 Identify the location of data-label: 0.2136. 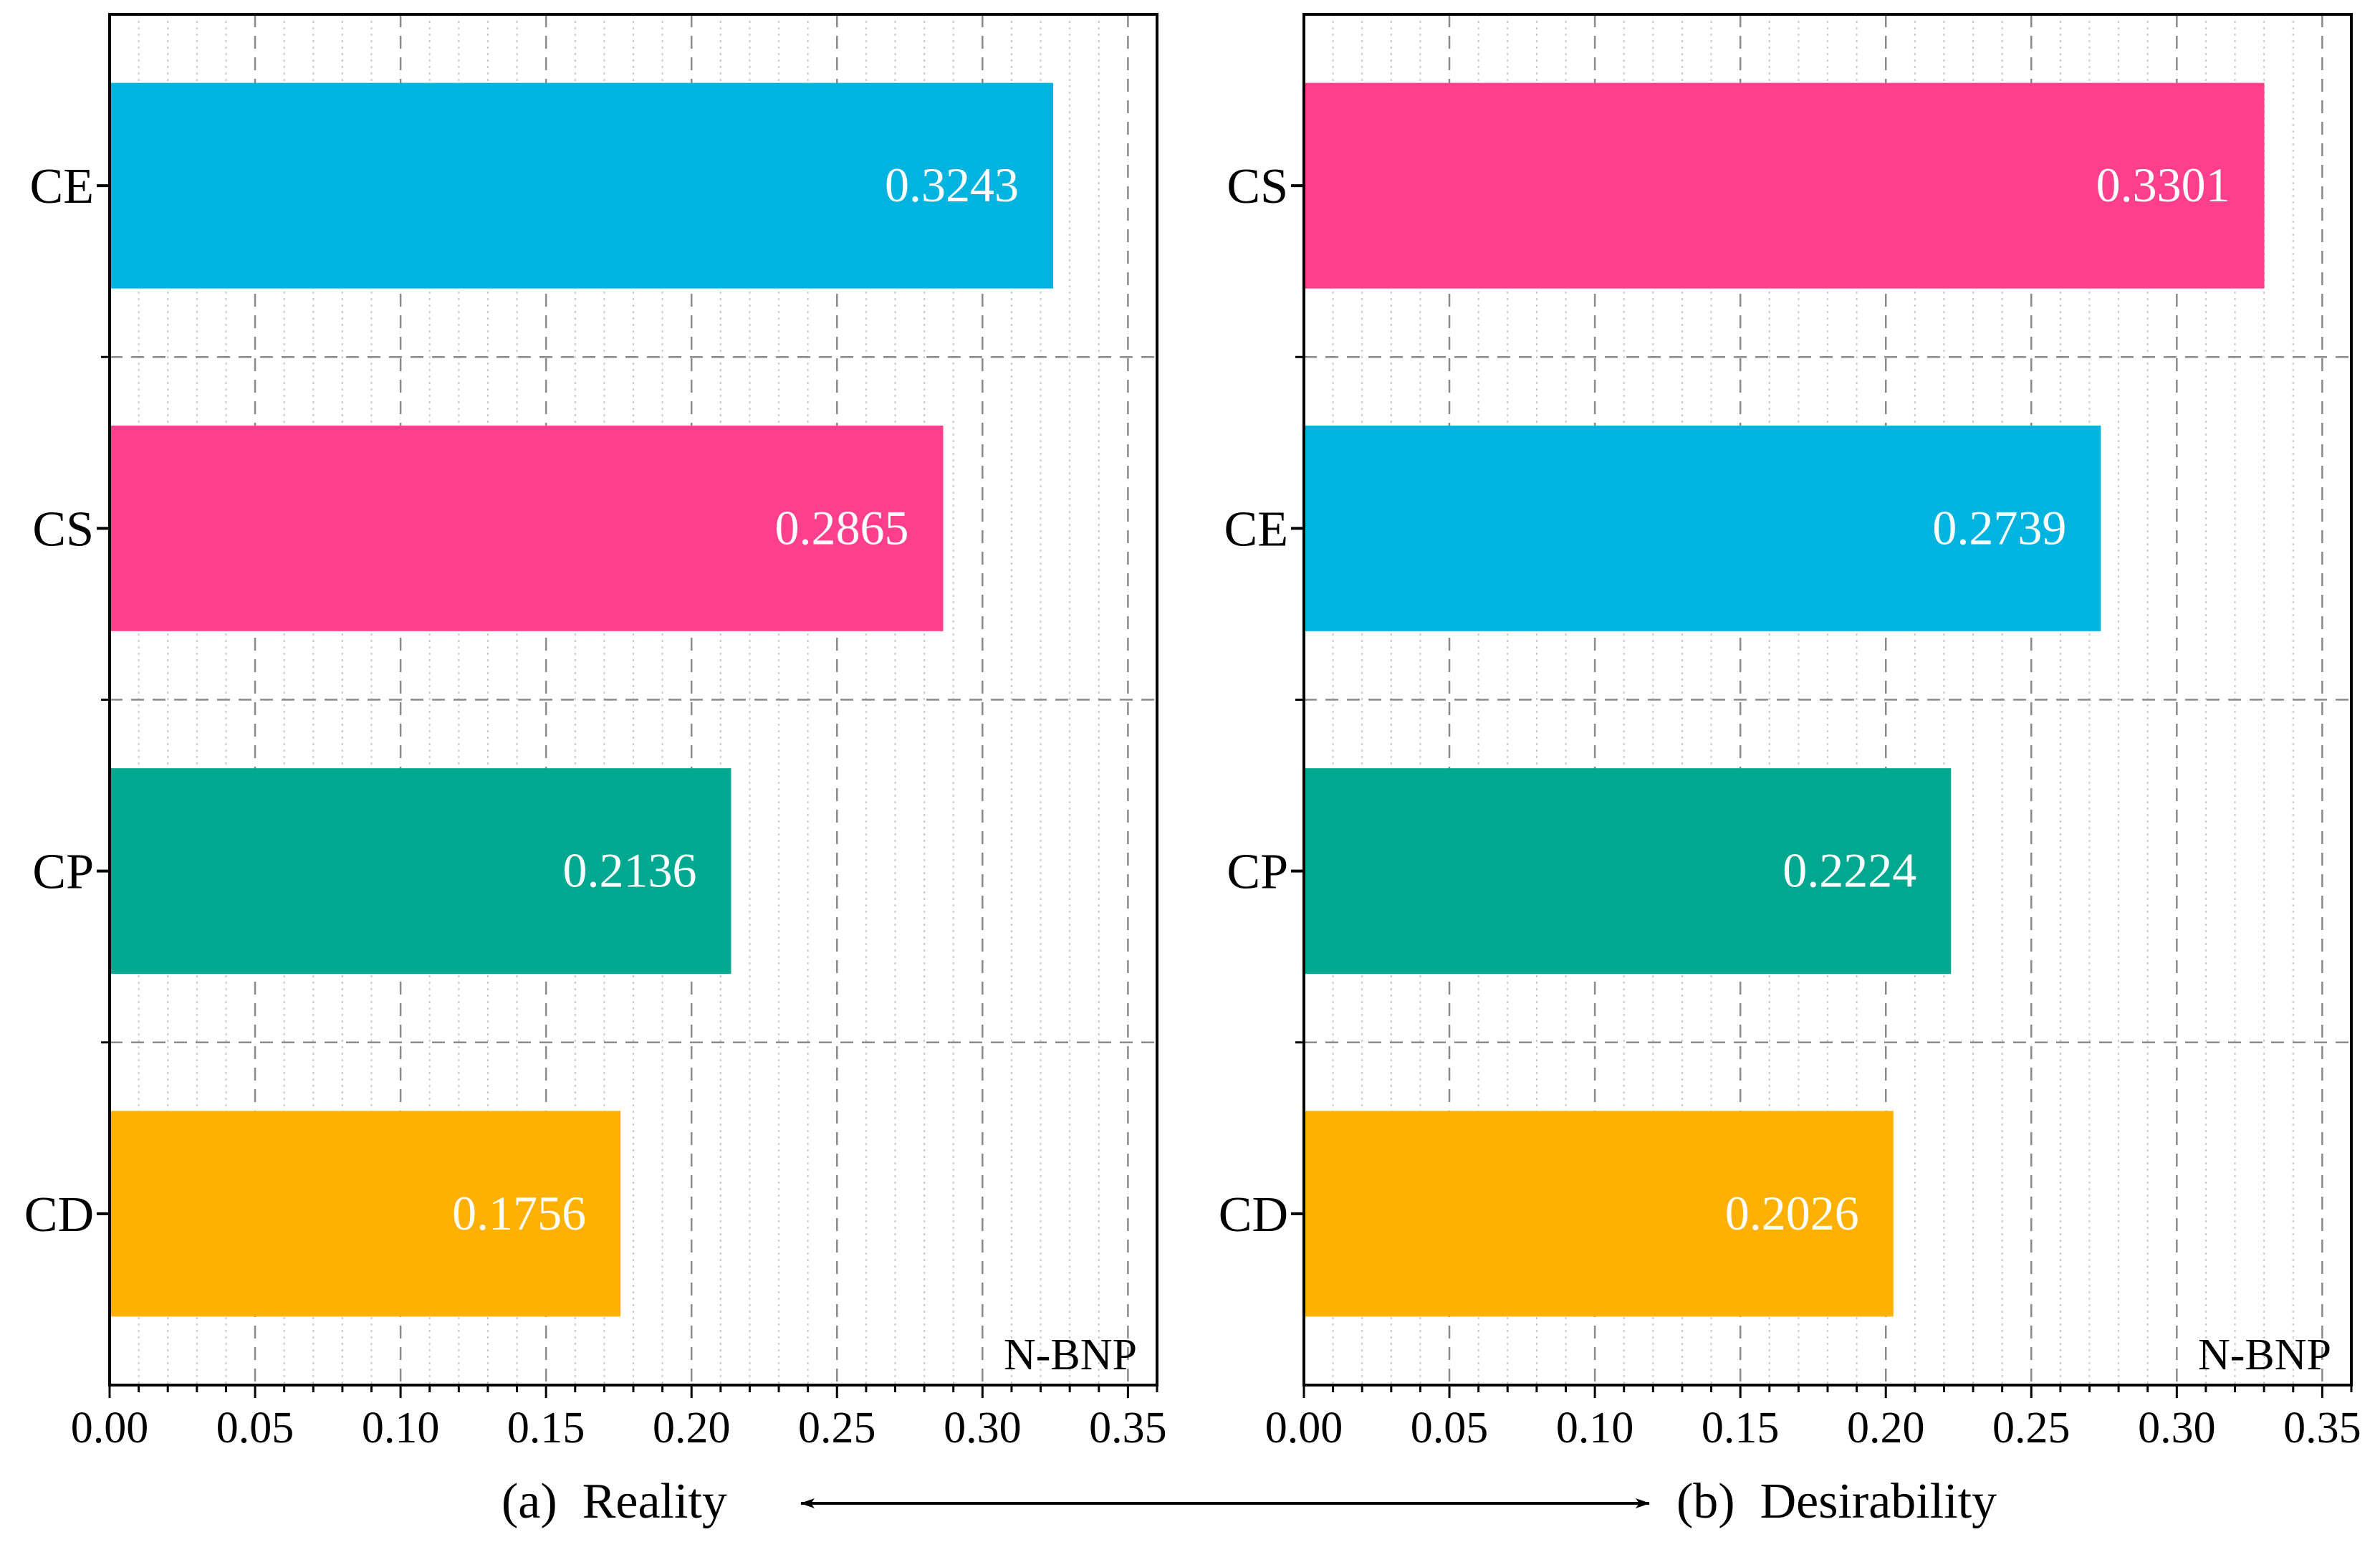
(629, 870).